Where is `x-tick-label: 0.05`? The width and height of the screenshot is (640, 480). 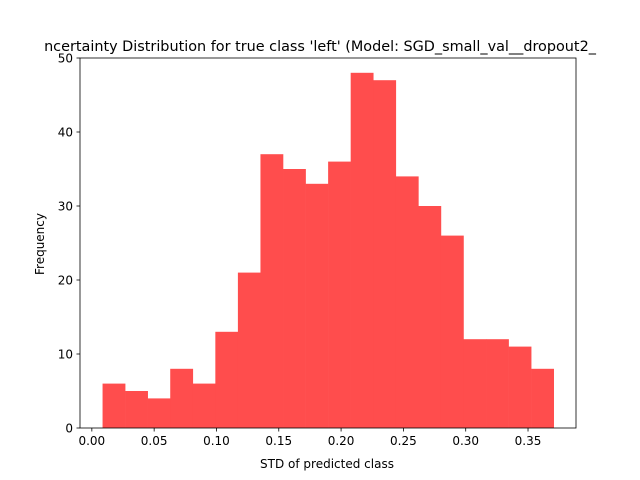 x-tick-label: 0.05 is located at coordinates (154, 441).